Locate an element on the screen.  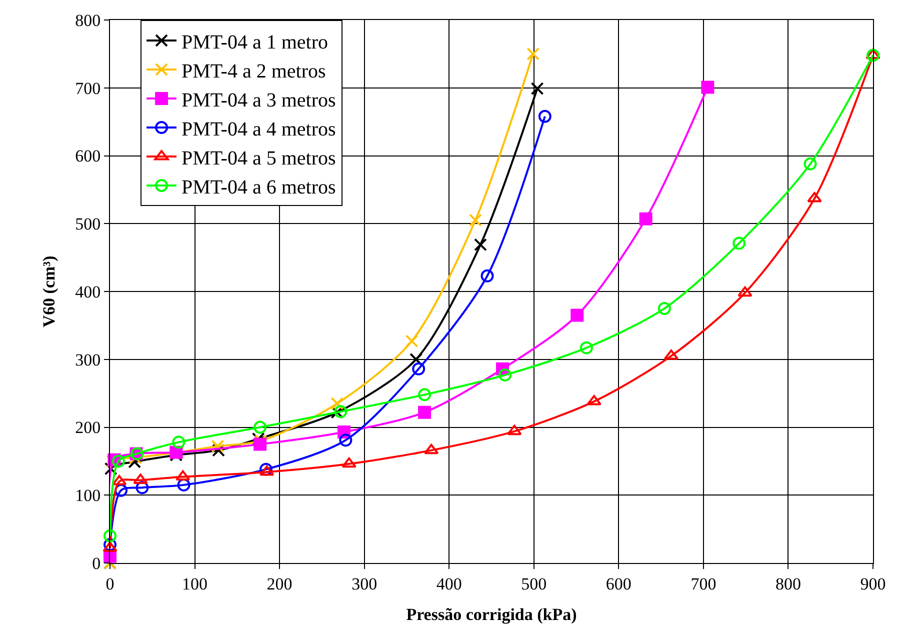
x-tick-label: 900 is located at coordinates (873, 584).